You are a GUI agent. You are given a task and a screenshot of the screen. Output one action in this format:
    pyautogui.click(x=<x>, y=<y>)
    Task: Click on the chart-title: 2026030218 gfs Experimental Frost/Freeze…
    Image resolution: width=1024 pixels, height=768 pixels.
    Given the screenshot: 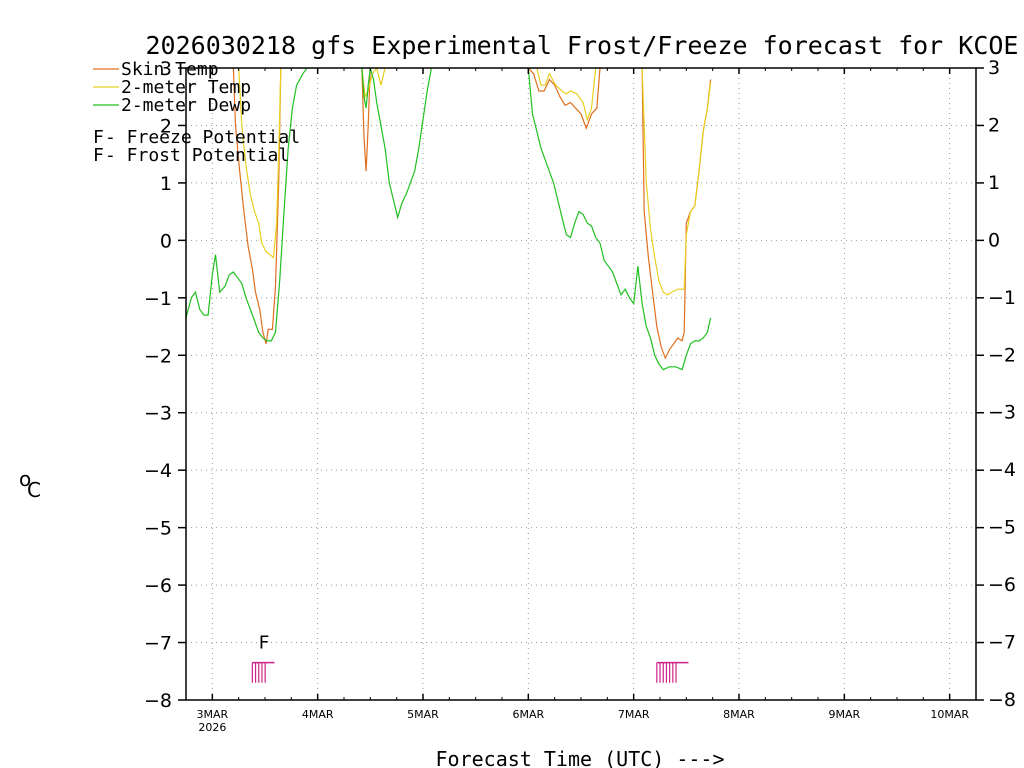 What is the action you would take?
    pyautogui.click(x=582, y=45)
    